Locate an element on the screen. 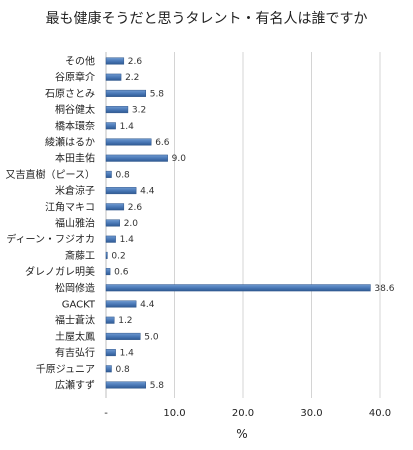 This screenshot has width=413, height=450. x-tick-labels: - 10.0 20.0 30.0 40.0 is located at coordinates (247, 413).